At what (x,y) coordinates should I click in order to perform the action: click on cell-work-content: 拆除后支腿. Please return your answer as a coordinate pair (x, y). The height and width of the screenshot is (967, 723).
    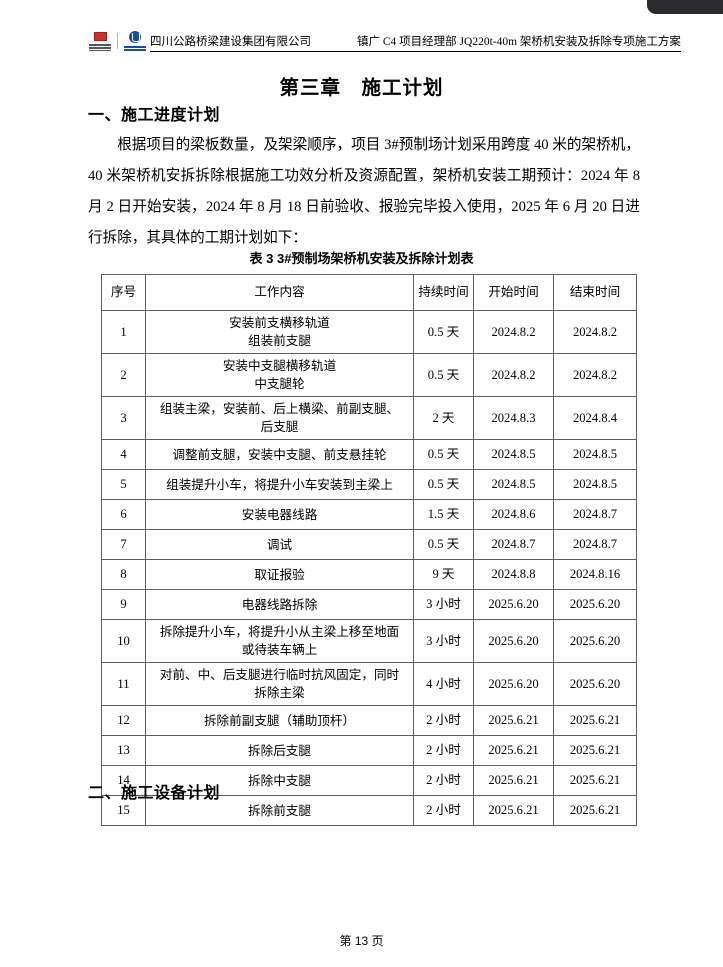
    Looking at the image, I should click on (279, 750).